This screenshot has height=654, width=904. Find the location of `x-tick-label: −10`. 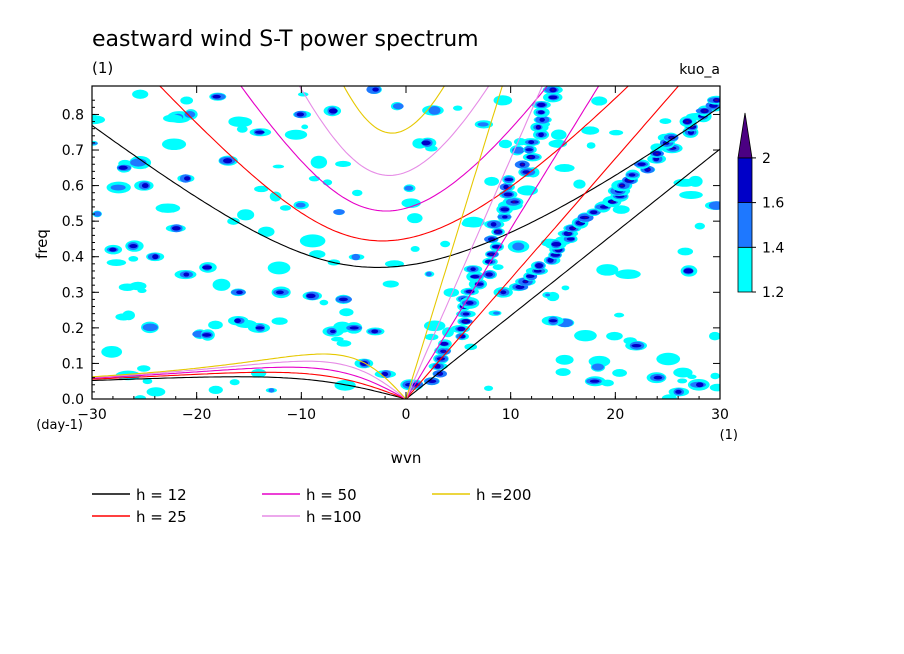

x-tick-label: −10 is located at coordinates (302, 415).